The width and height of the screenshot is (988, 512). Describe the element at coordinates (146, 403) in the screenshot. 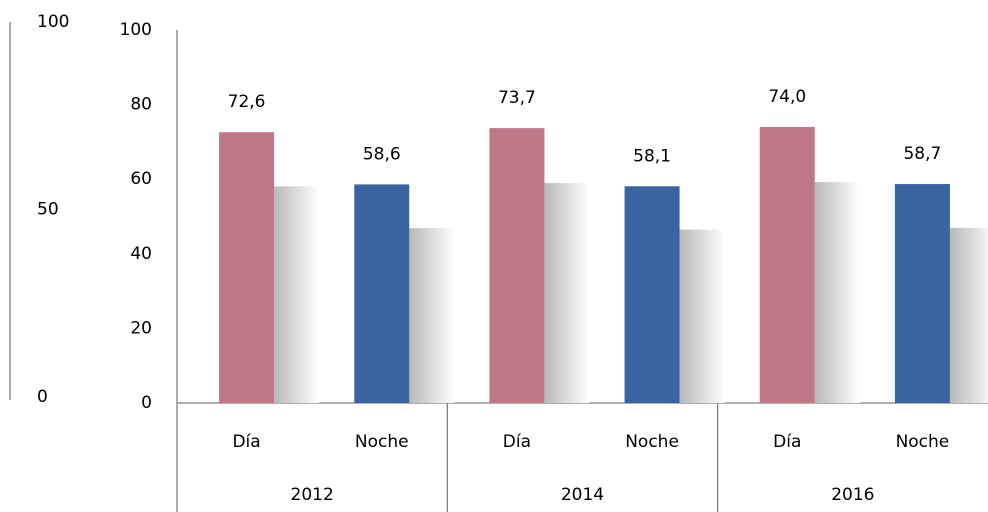

I see `y-tick-label: 0` at that location.